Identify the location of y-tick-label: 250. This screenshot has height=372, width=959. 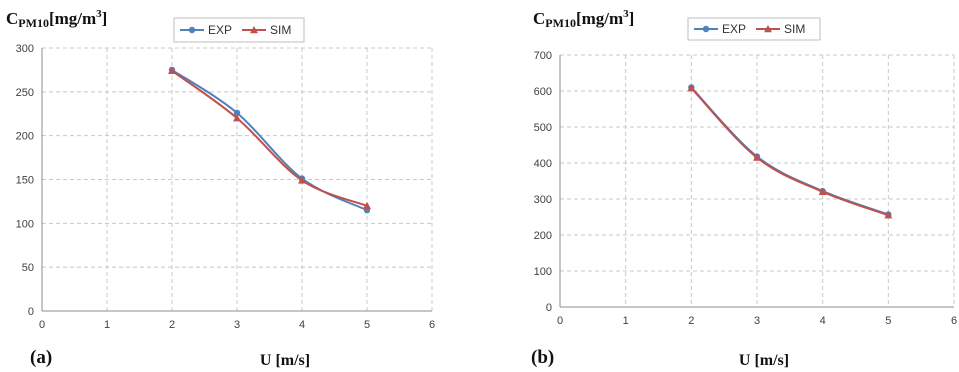
(25, 93).